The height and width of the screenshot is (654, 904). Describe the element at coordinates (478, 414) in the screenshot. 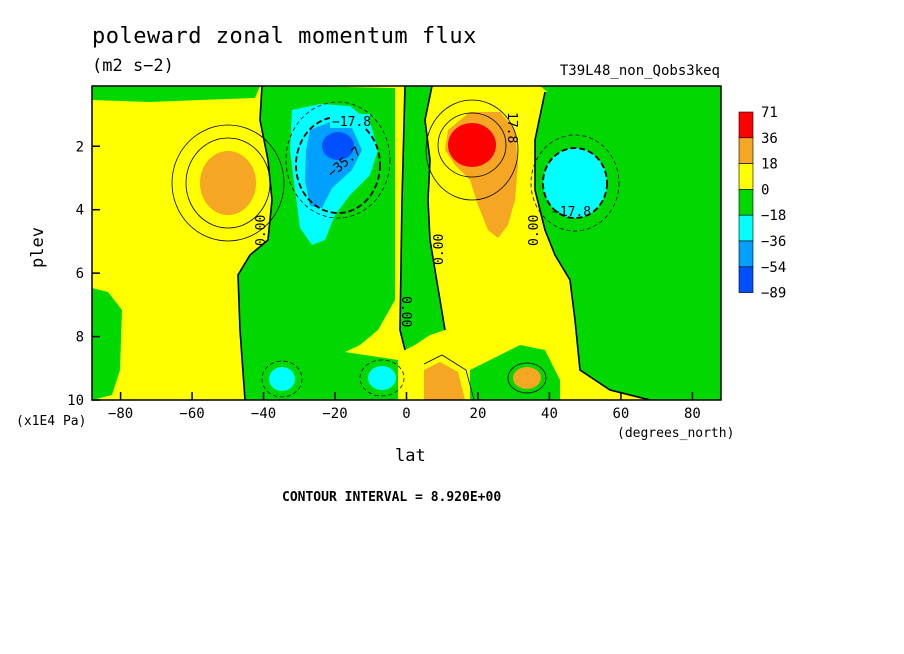

I see `x-tick-label: 20` at that location.